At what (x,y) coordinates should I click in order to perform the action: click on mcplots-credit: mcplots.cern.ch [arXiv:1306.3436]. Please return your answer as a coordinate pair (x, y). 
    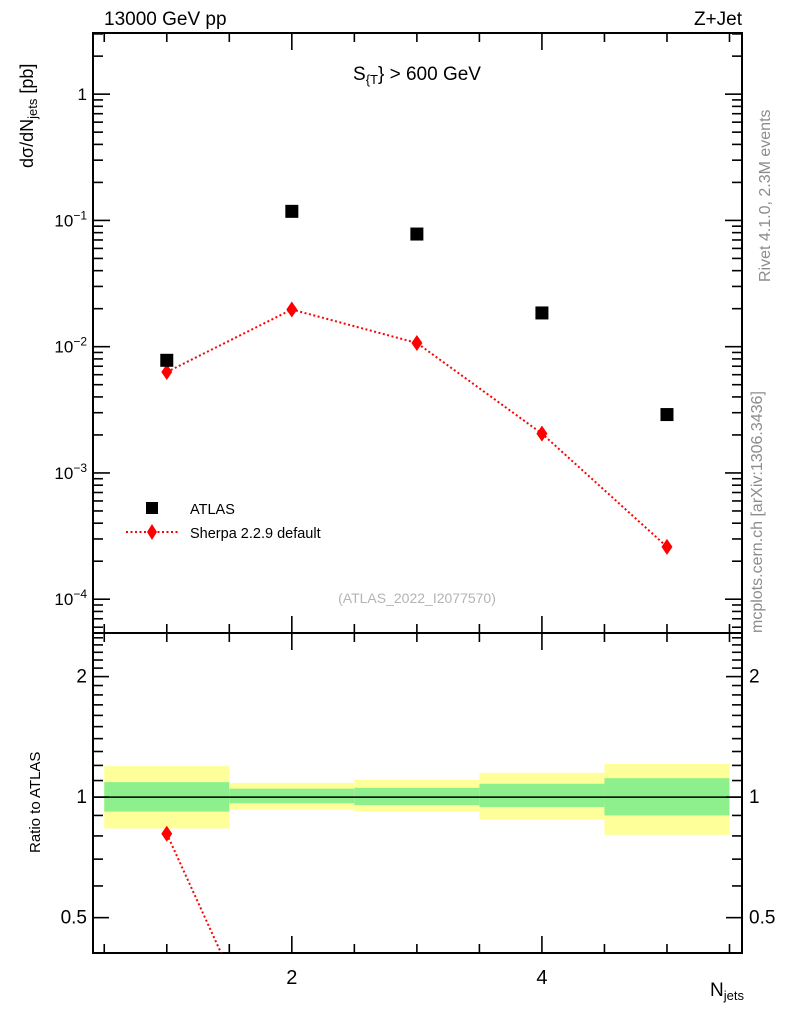
    Looking at the image, I should click on (757, 512).